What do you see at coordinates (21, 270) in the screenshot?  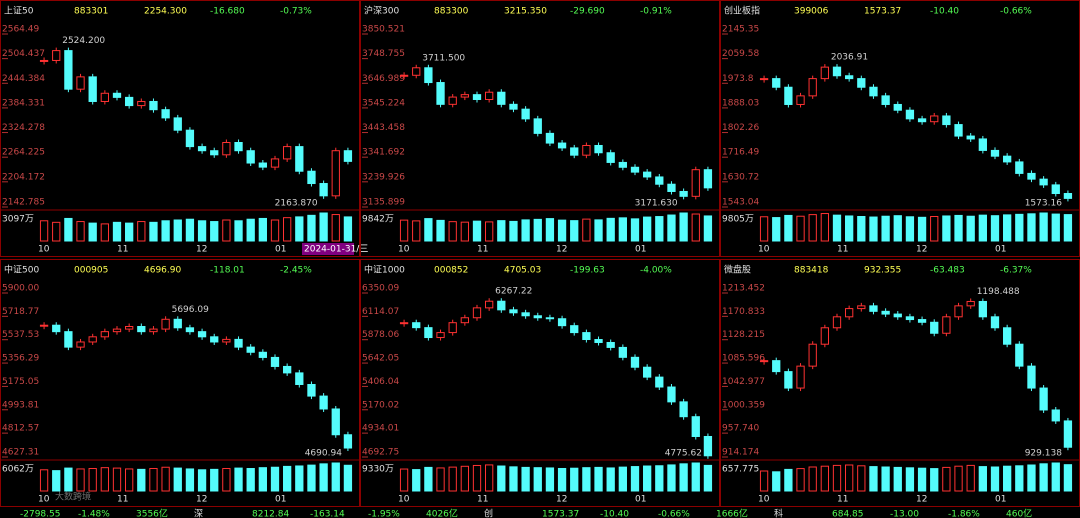 I see `index-name: 中证500` at bounding box center [21, 270].